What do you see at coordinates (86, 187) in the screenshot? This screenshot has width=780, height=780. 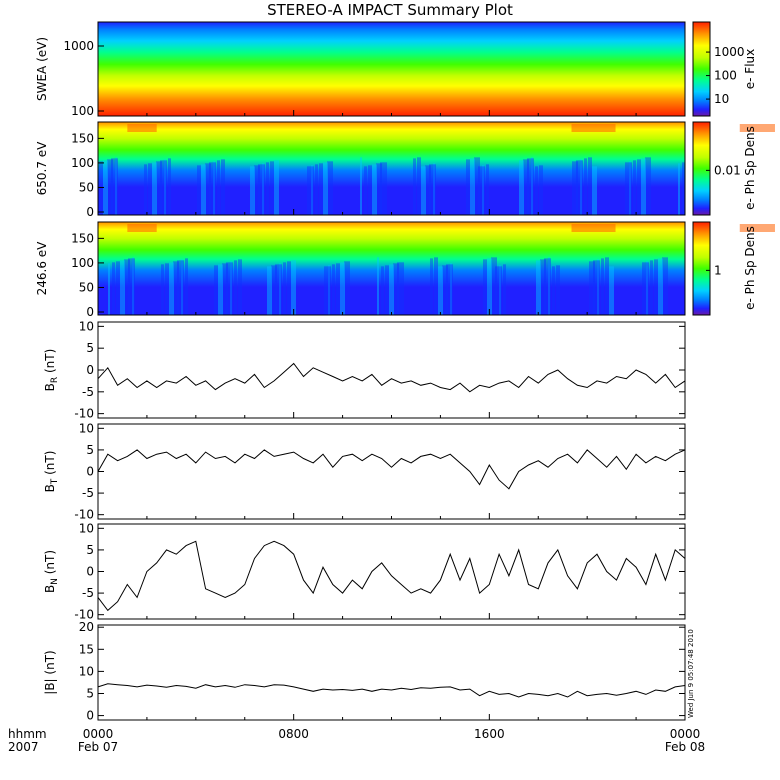 I see `y-tick-label: 50` at bounding box center [86, 187].